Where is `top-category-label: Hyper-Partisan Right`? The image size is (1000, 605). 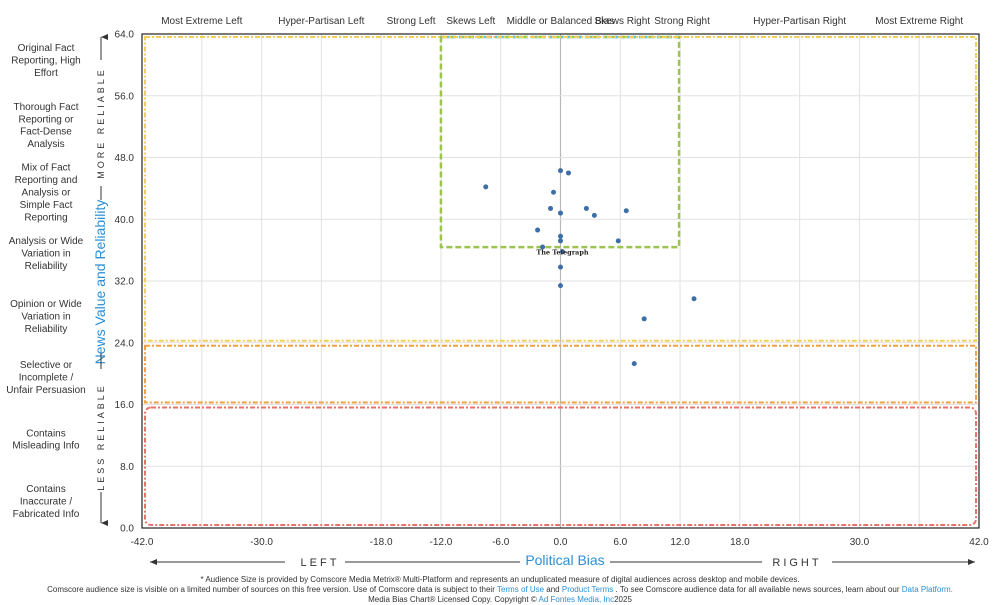
top-category-label: Hyper-Partisan Right is located at coordinates (799, 21).